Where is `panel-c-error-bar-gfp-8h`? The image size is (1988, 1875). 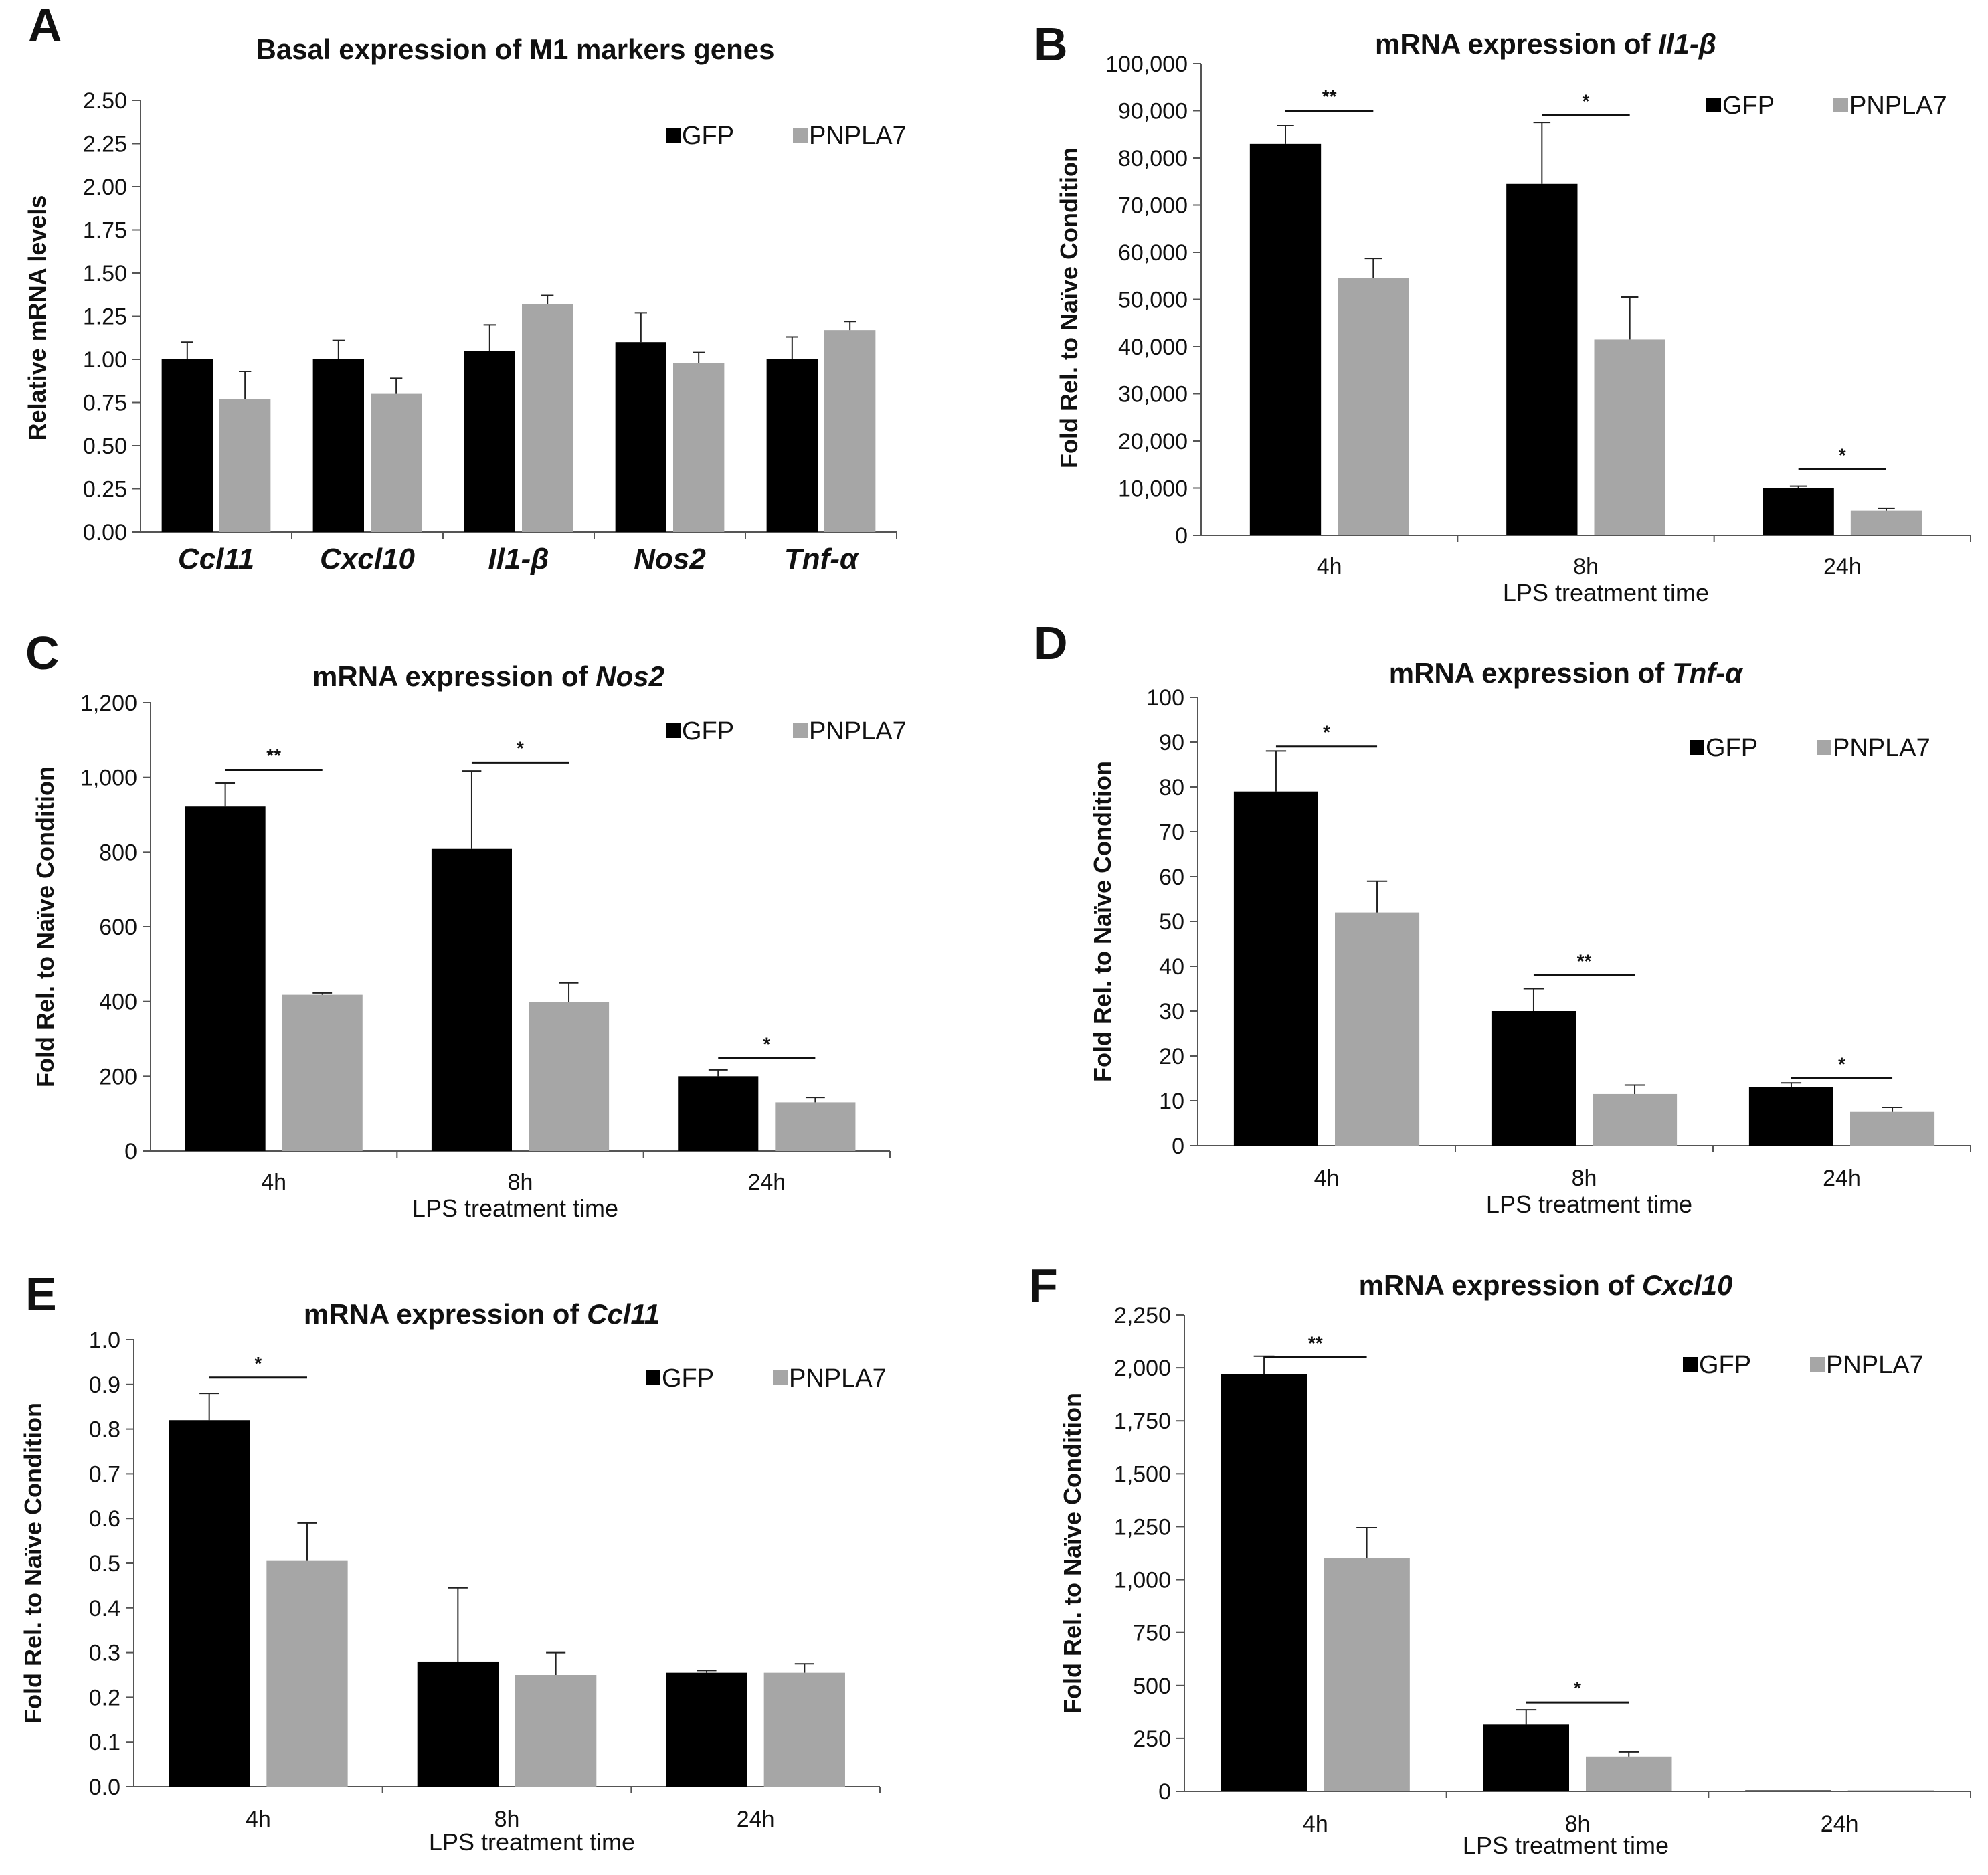 panel-c-error-bar-gfp-8h is located at coordinates (472, 809).